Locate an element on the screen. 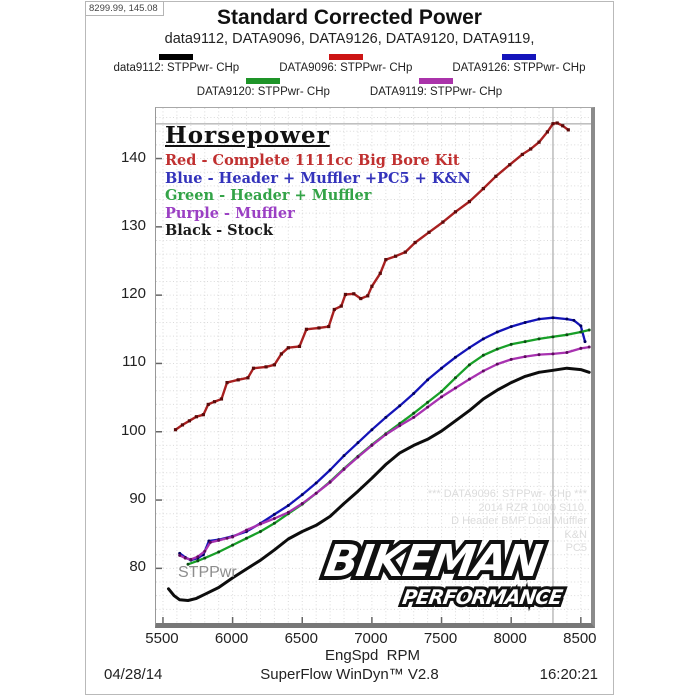  run-note-line: D Header BMP Dual Muffler is located at coordinates (519, 521).